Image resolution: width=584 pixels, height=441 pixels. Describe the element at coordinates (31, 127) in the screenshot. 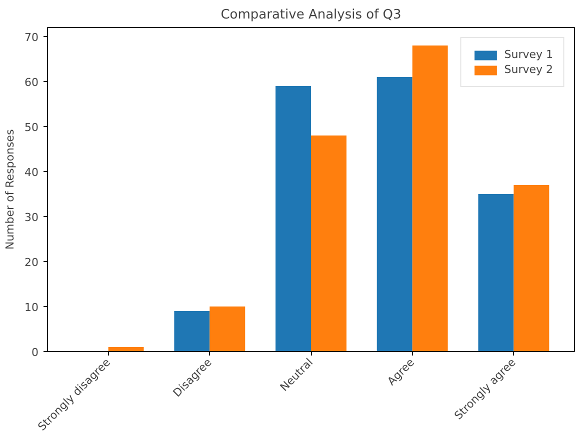

I see `y-tick-label: 50` at that location.